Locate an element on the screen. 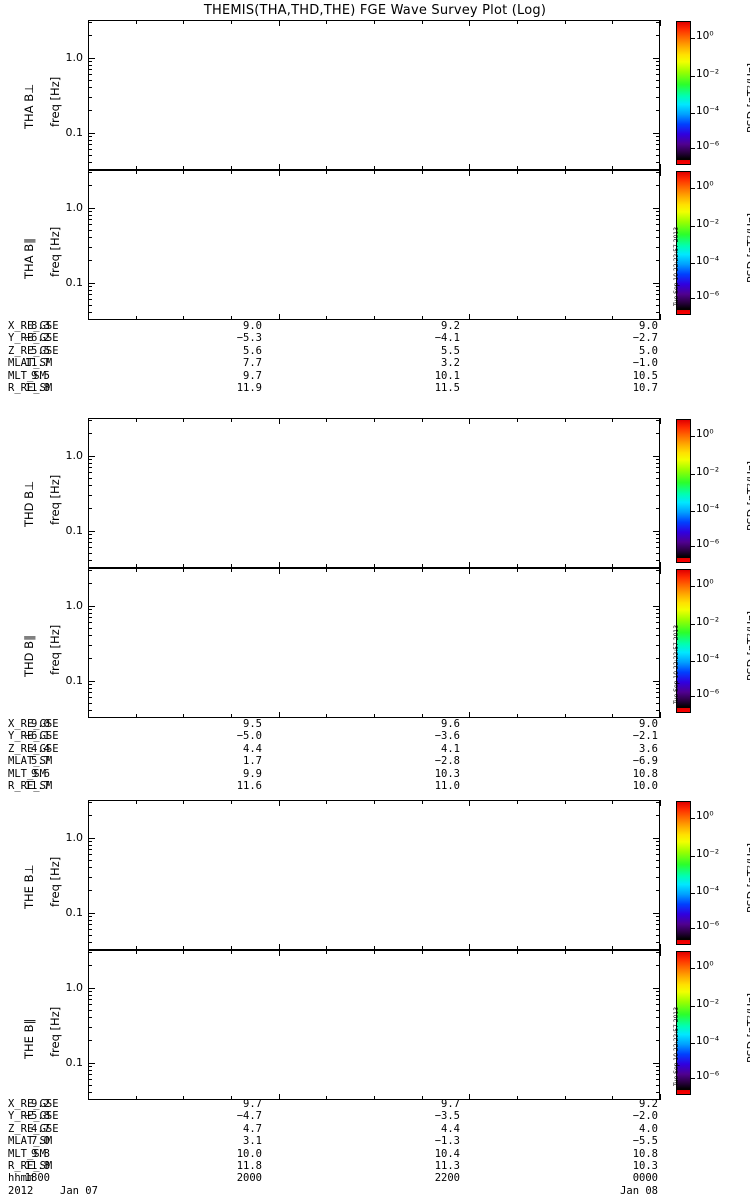  ephemeris-value: 9.0 is located at coordinates (252, 326).